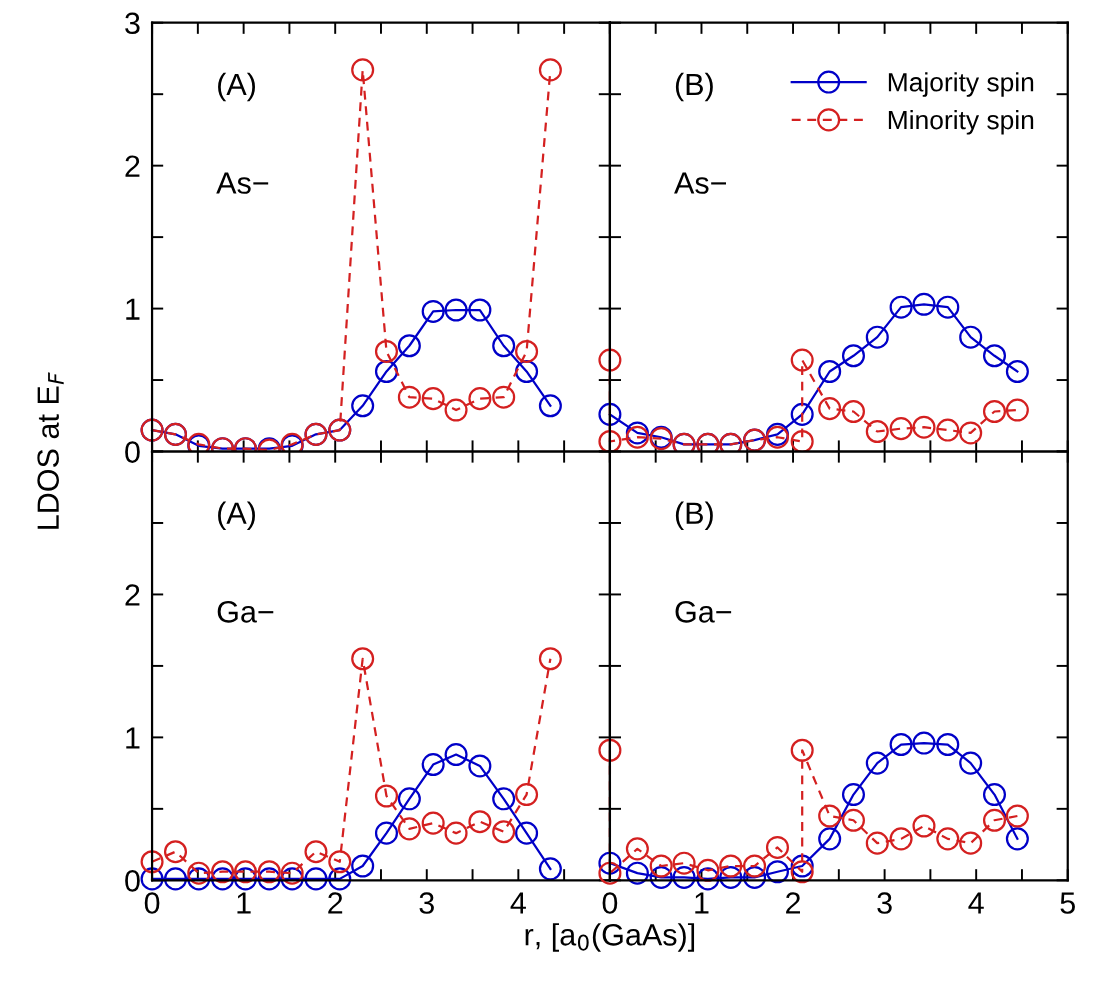  What do you see at coordinates (132, 23) in the screenshot?
I see `y-tick-label: 3` at bounding box center [132, 23].